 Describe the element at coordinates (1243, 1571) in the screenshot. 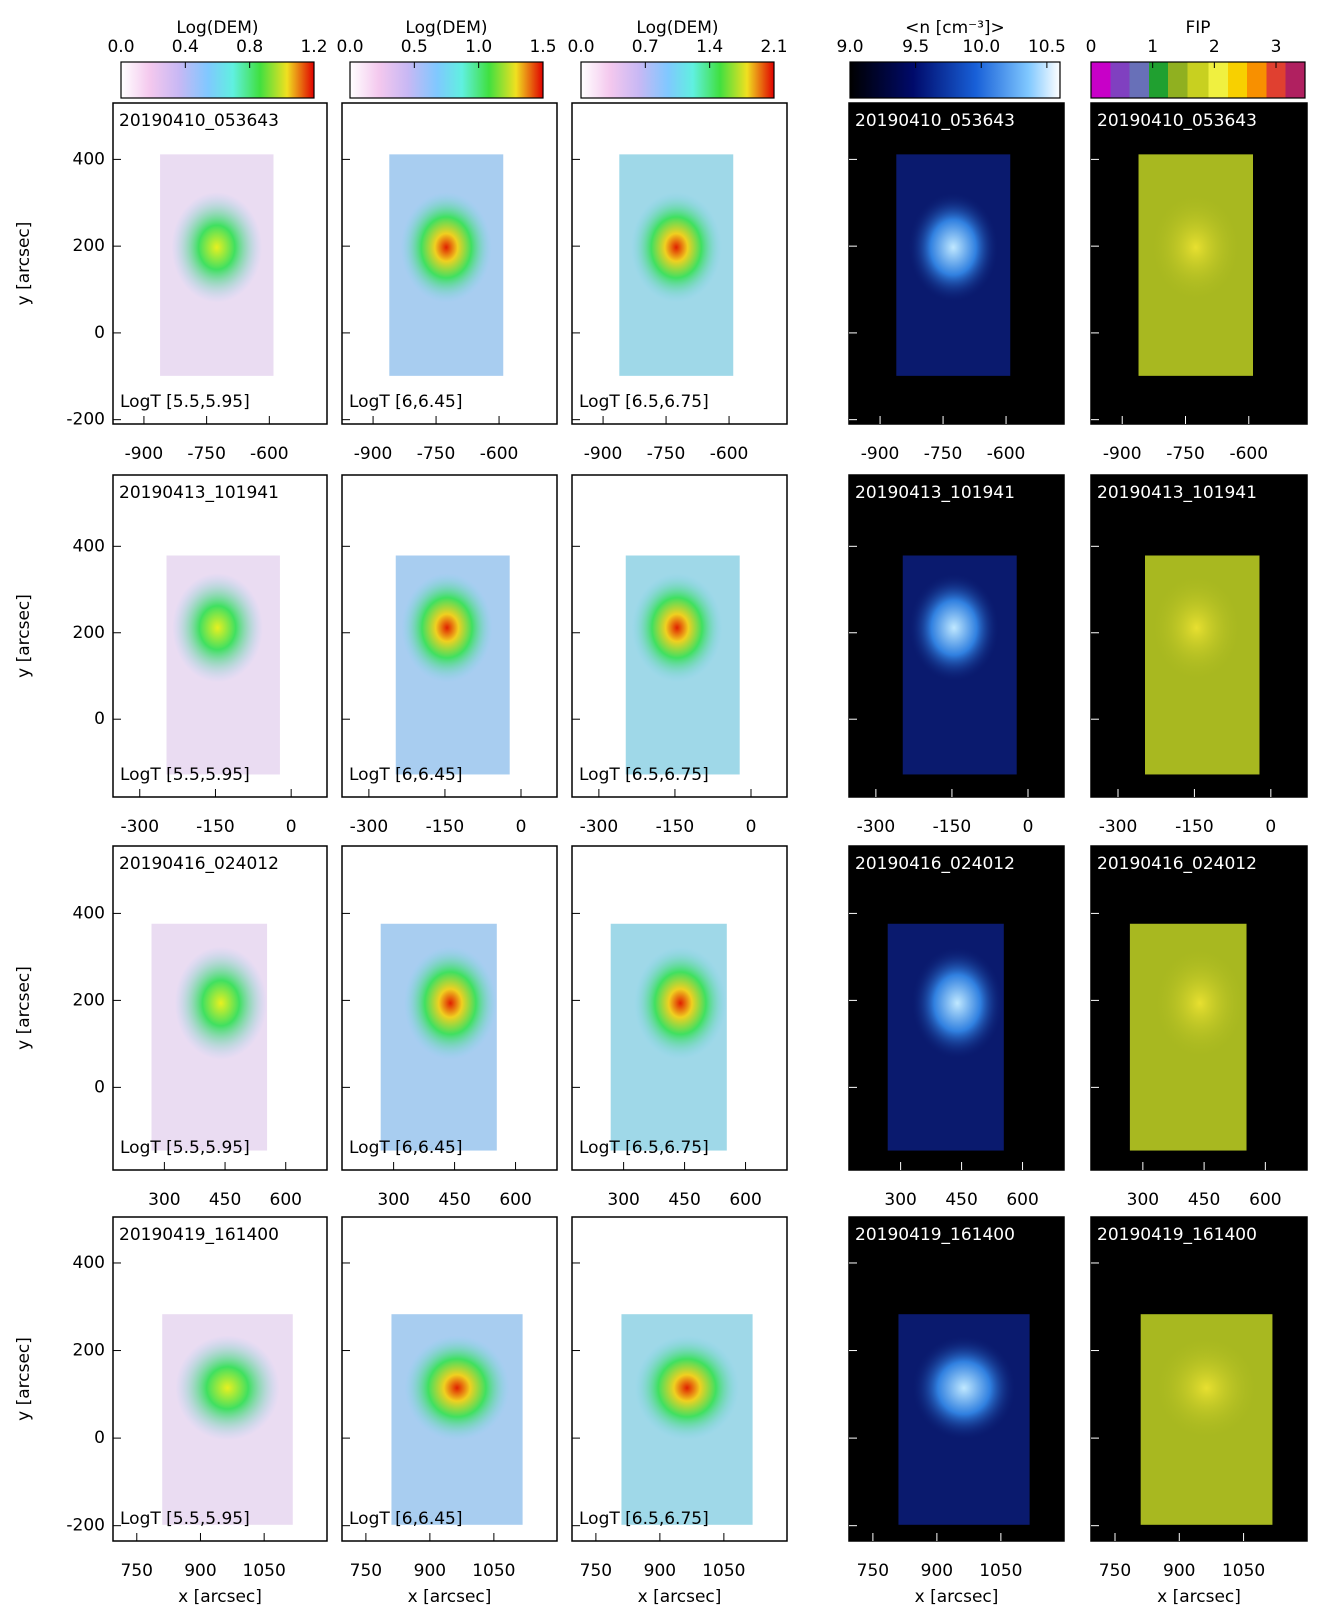

I see `x-tick-label: 1050` at that location.